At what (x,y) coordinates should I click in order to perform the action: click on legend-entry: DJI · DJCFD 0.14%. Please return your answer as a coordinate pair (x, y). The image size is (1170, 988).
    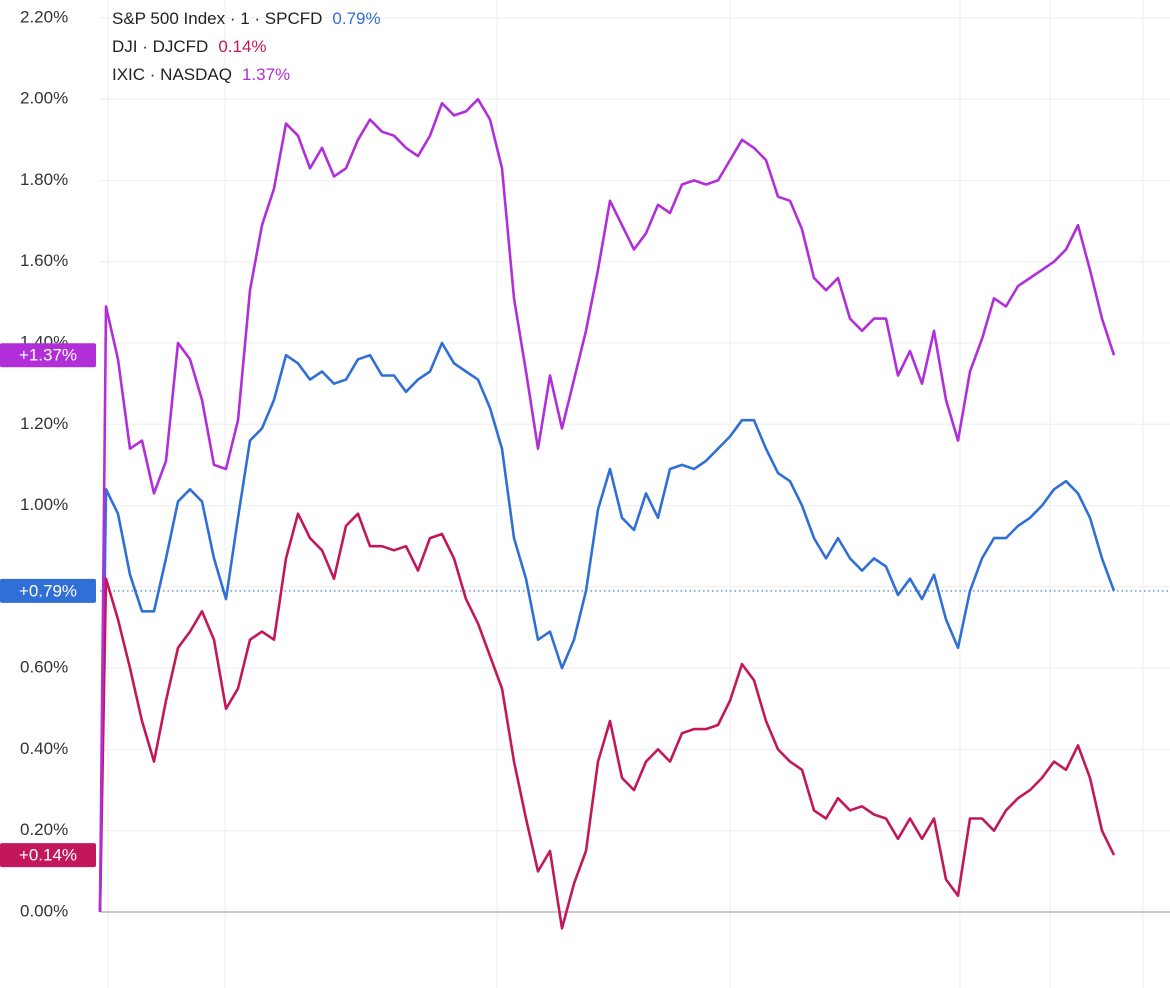
    Looking at the image, I should click on (189, 46).